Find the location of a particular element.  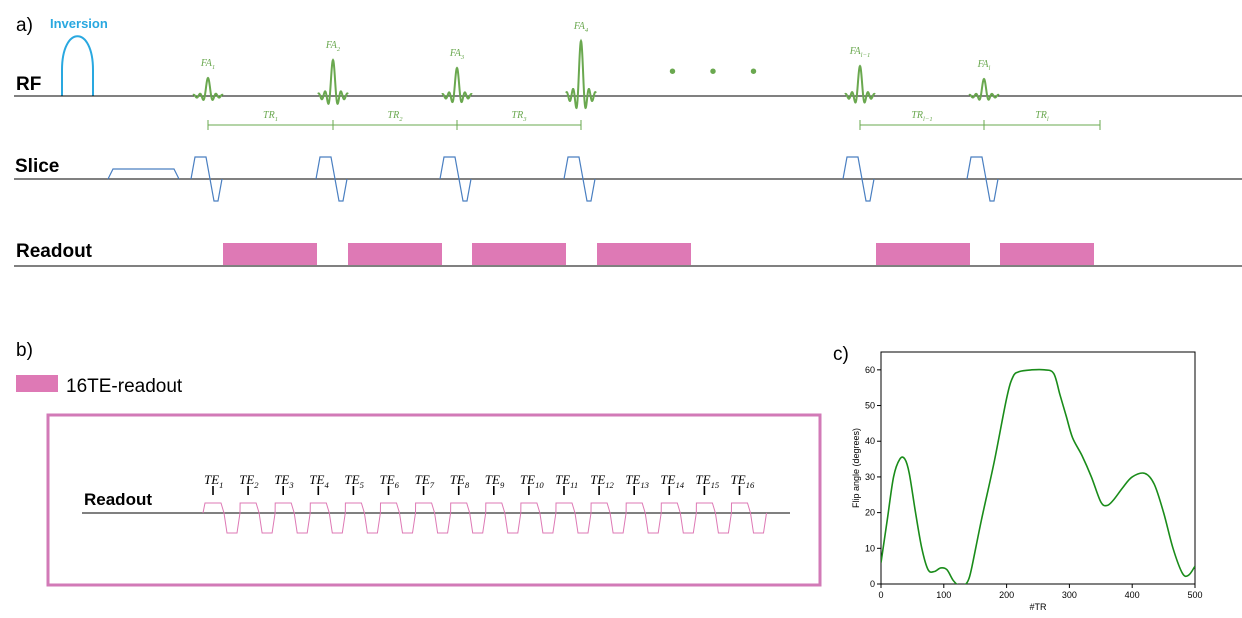

slice-row-label: Slice is located at coordinates (37, 166).